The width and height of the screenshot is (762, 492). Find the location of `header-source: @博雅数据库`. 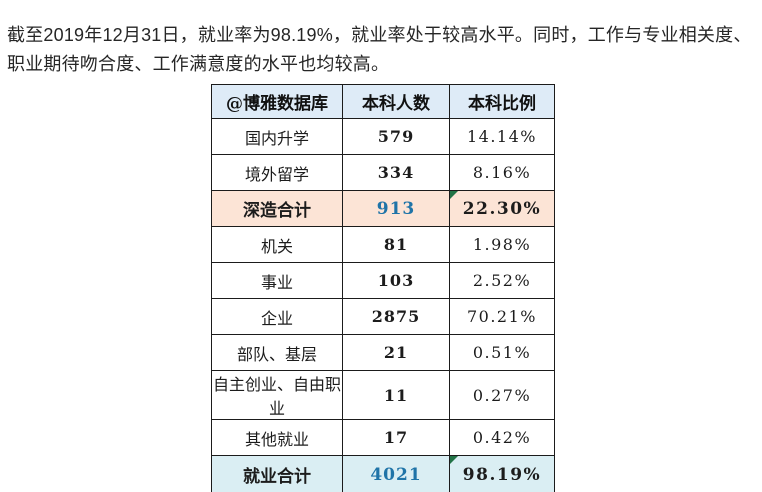

header-source: @博雅数据库 is located at coordinates (277, 101).